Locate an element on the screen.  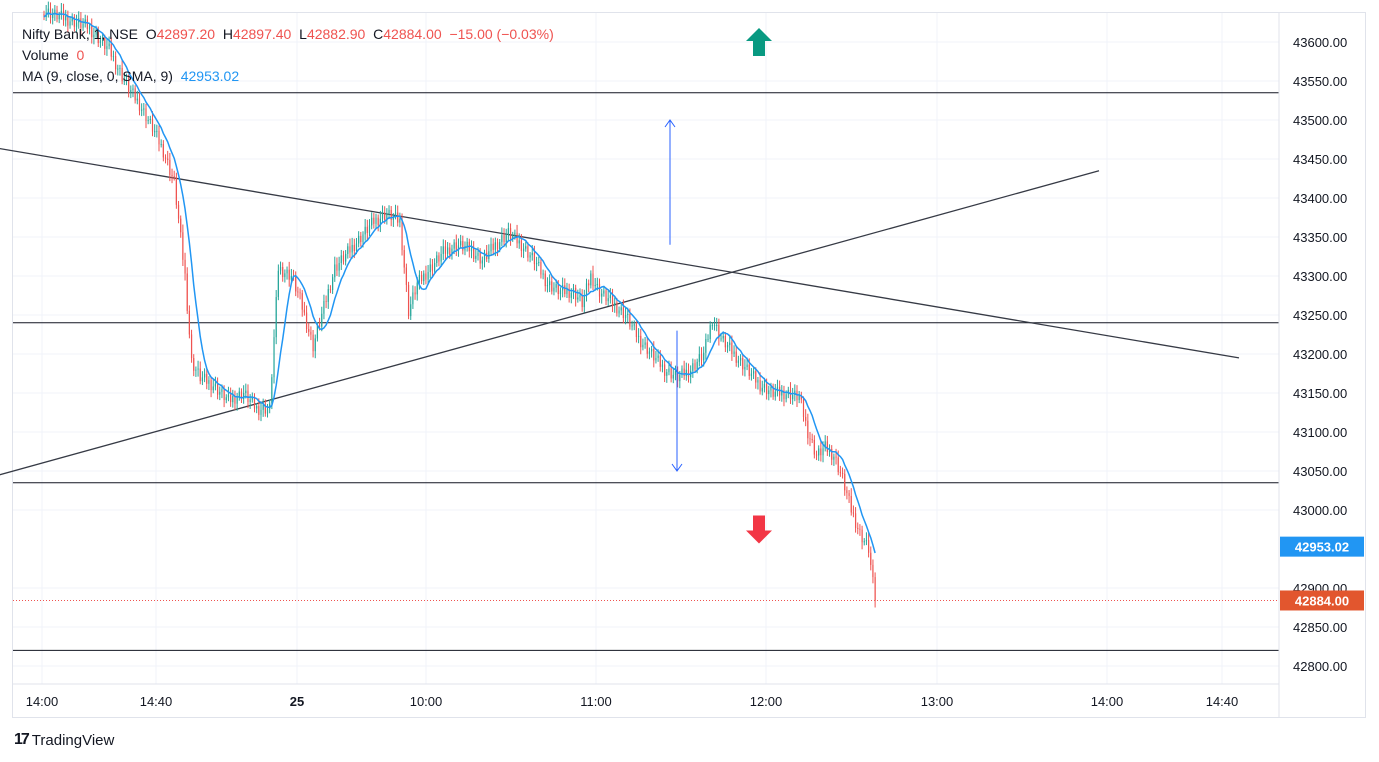
legend-volume-row: Volume 0 is located at coordinates (288, 55).